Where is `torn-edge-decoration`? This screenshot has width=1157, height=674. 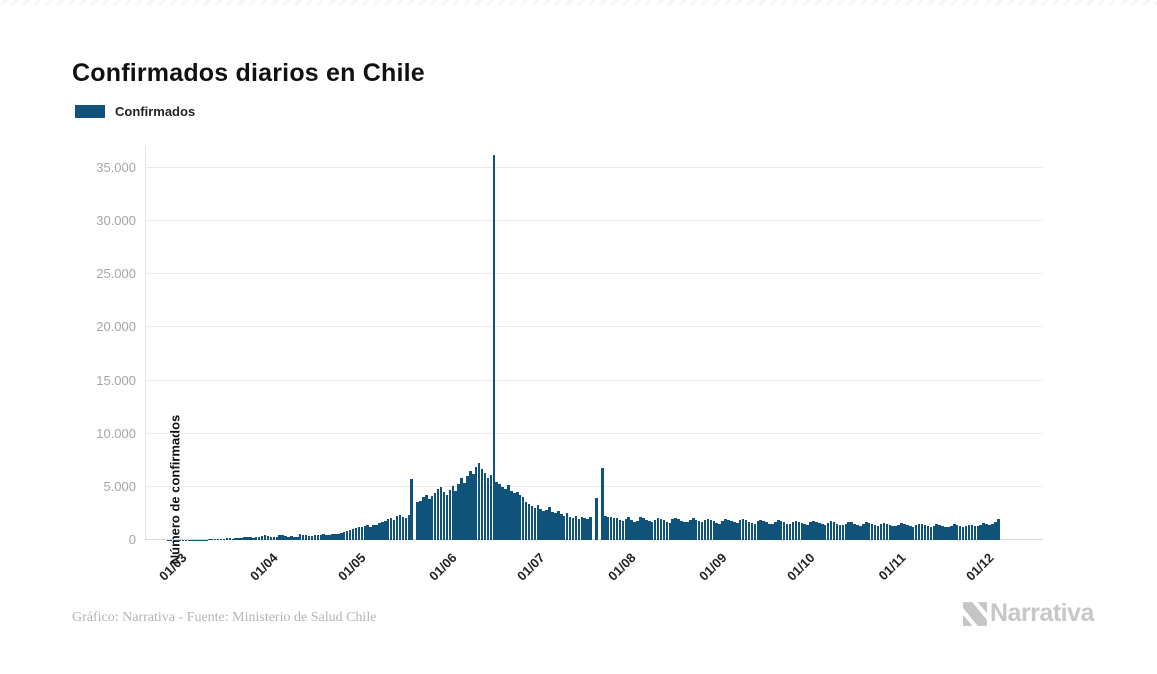 torn-edge-decoration is located at coordinates (578, 2).